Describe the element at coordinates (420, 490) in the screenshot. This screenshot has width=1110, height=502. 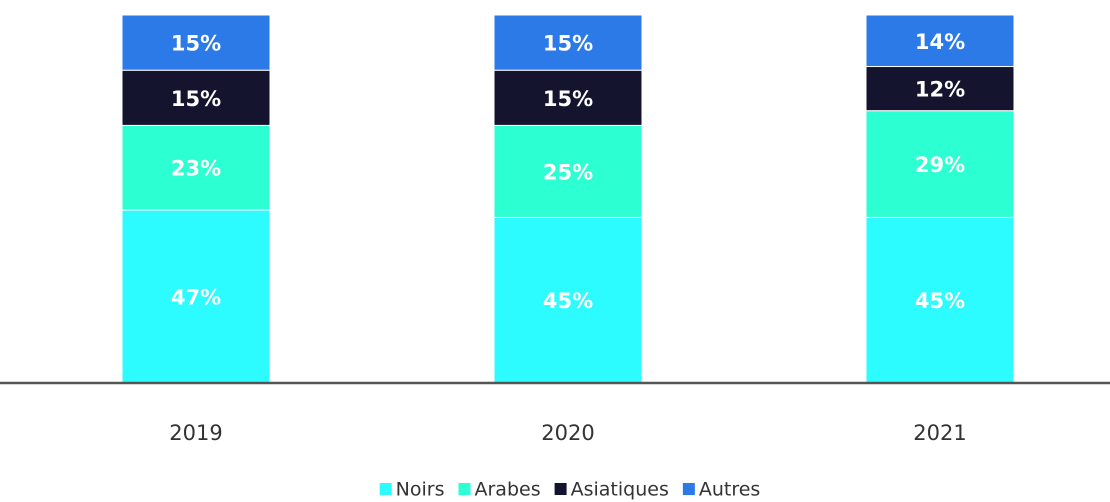
I see `legend-label: Noirs` at that location.